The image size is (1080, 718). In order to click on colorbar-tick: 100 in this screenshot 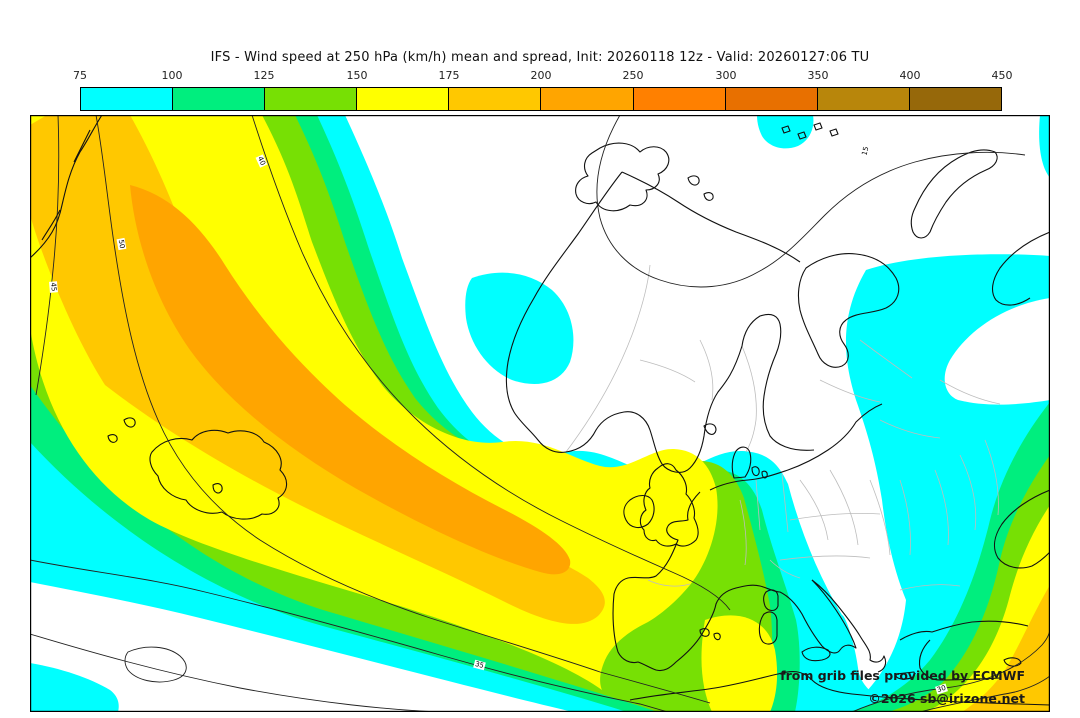, I will do `click(172, 75)`.